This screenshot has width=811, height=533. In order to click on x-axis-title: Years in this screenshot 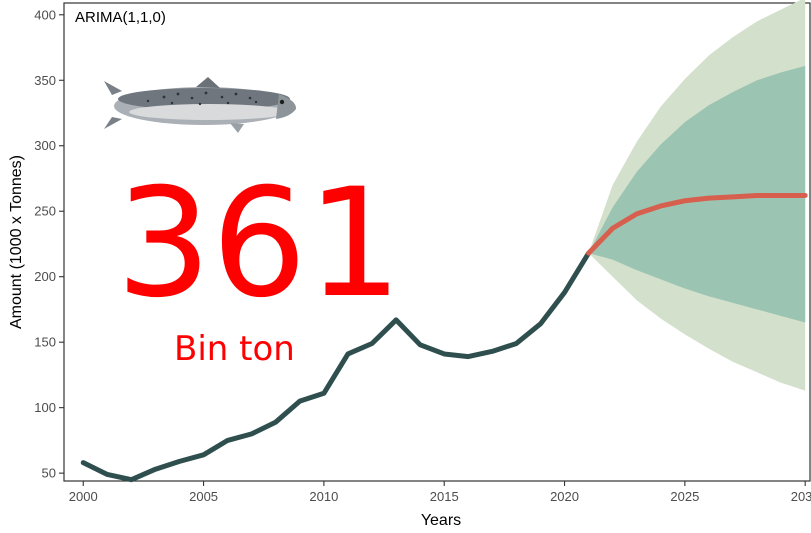, I will do `click(441, 520)`.